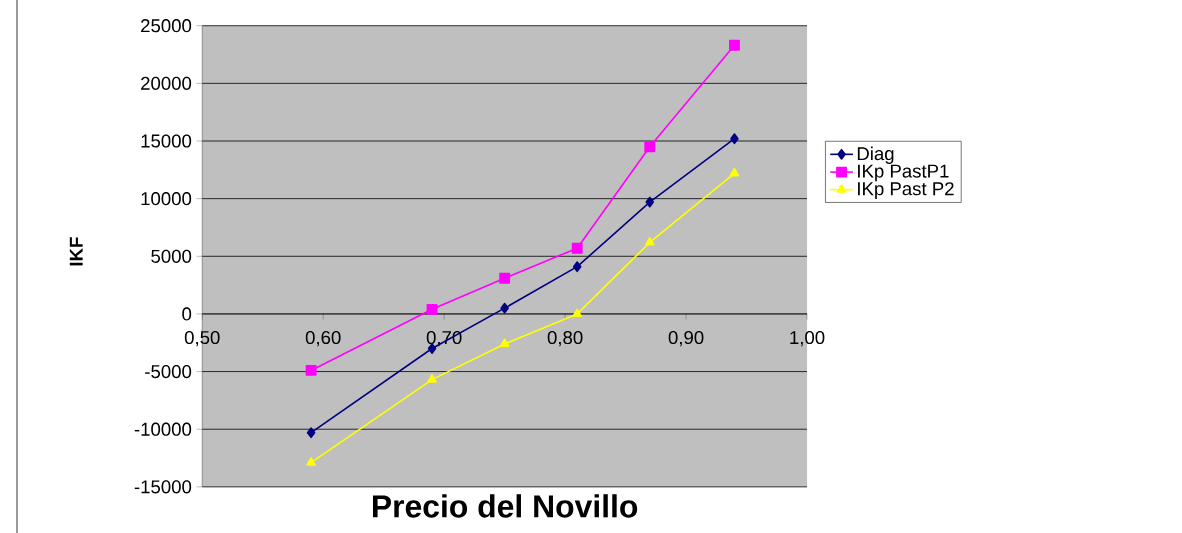  I want to click on y-tick-label: 20000, so click(166, 83).